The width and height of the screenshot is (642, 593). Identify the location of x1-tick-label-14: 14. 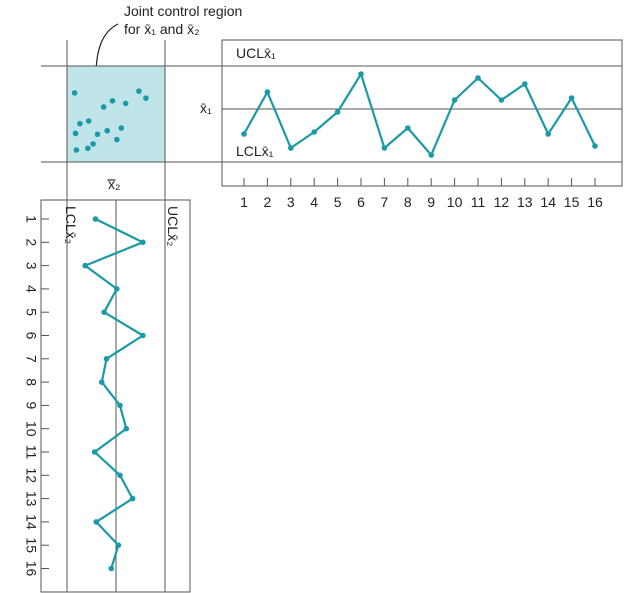
(548, 202).